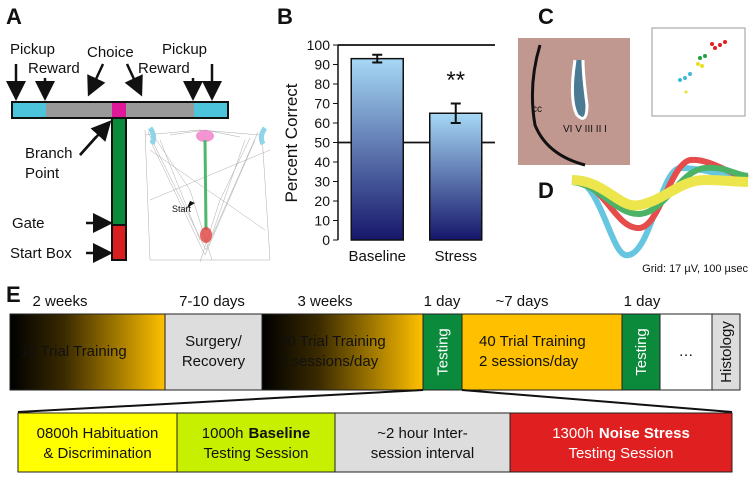 The height and width of the screenshot is (482, 750). Describe the element at coordinates (455, 80) in the screenshot. I see `significance: **` at that location.